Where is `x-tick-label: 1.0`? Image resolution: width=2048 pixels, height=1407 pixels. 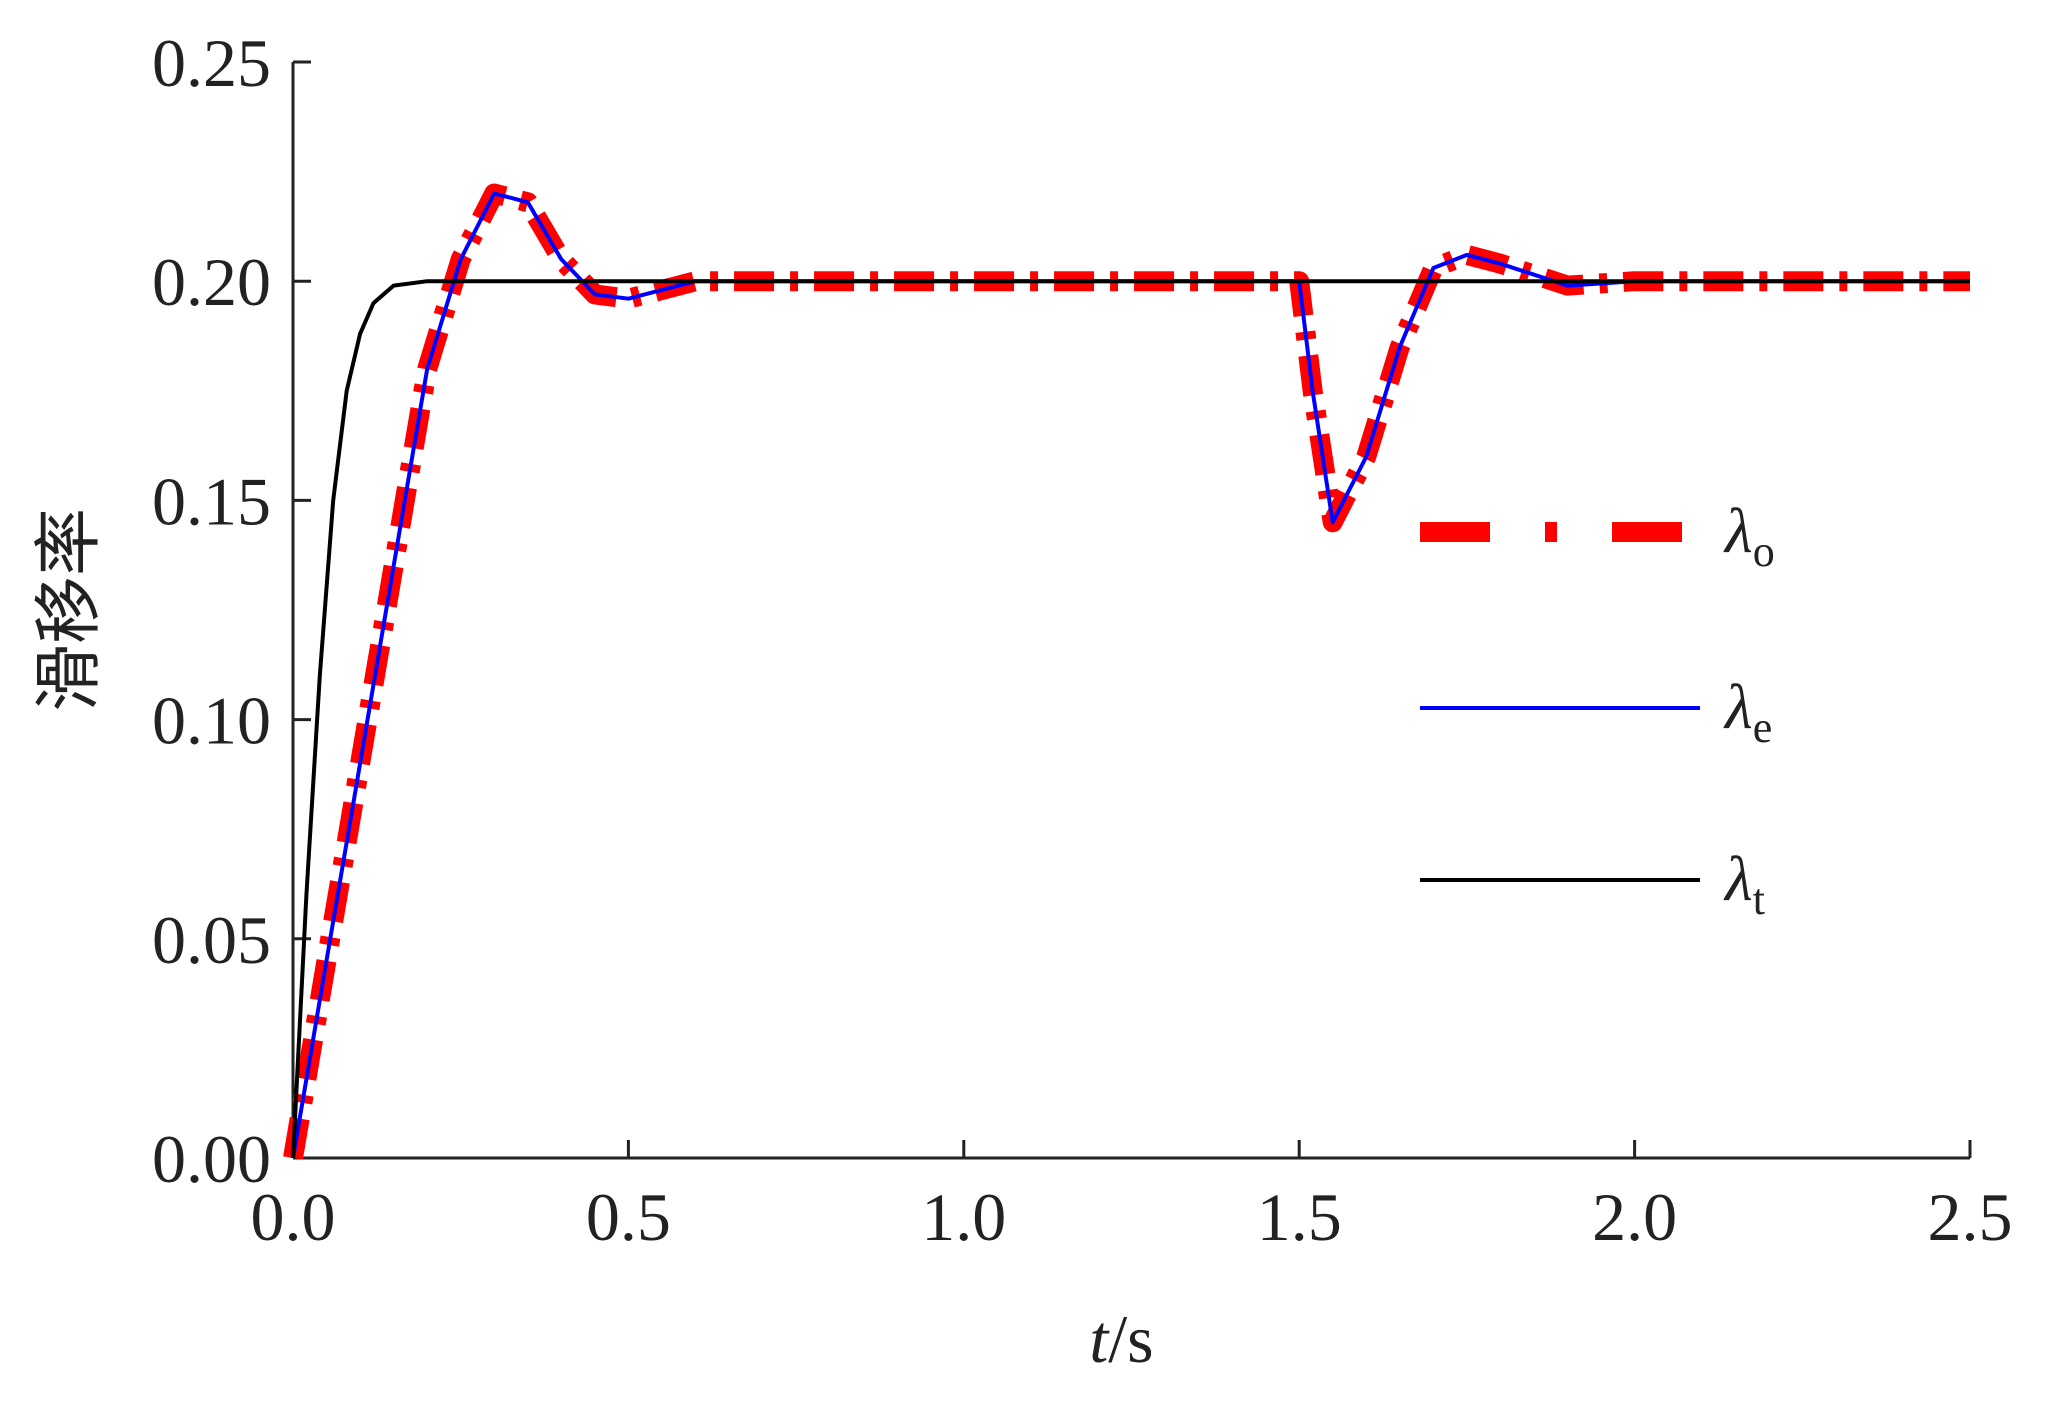 x-tick-label: 1.0 is located at coordinates (963, 1217).